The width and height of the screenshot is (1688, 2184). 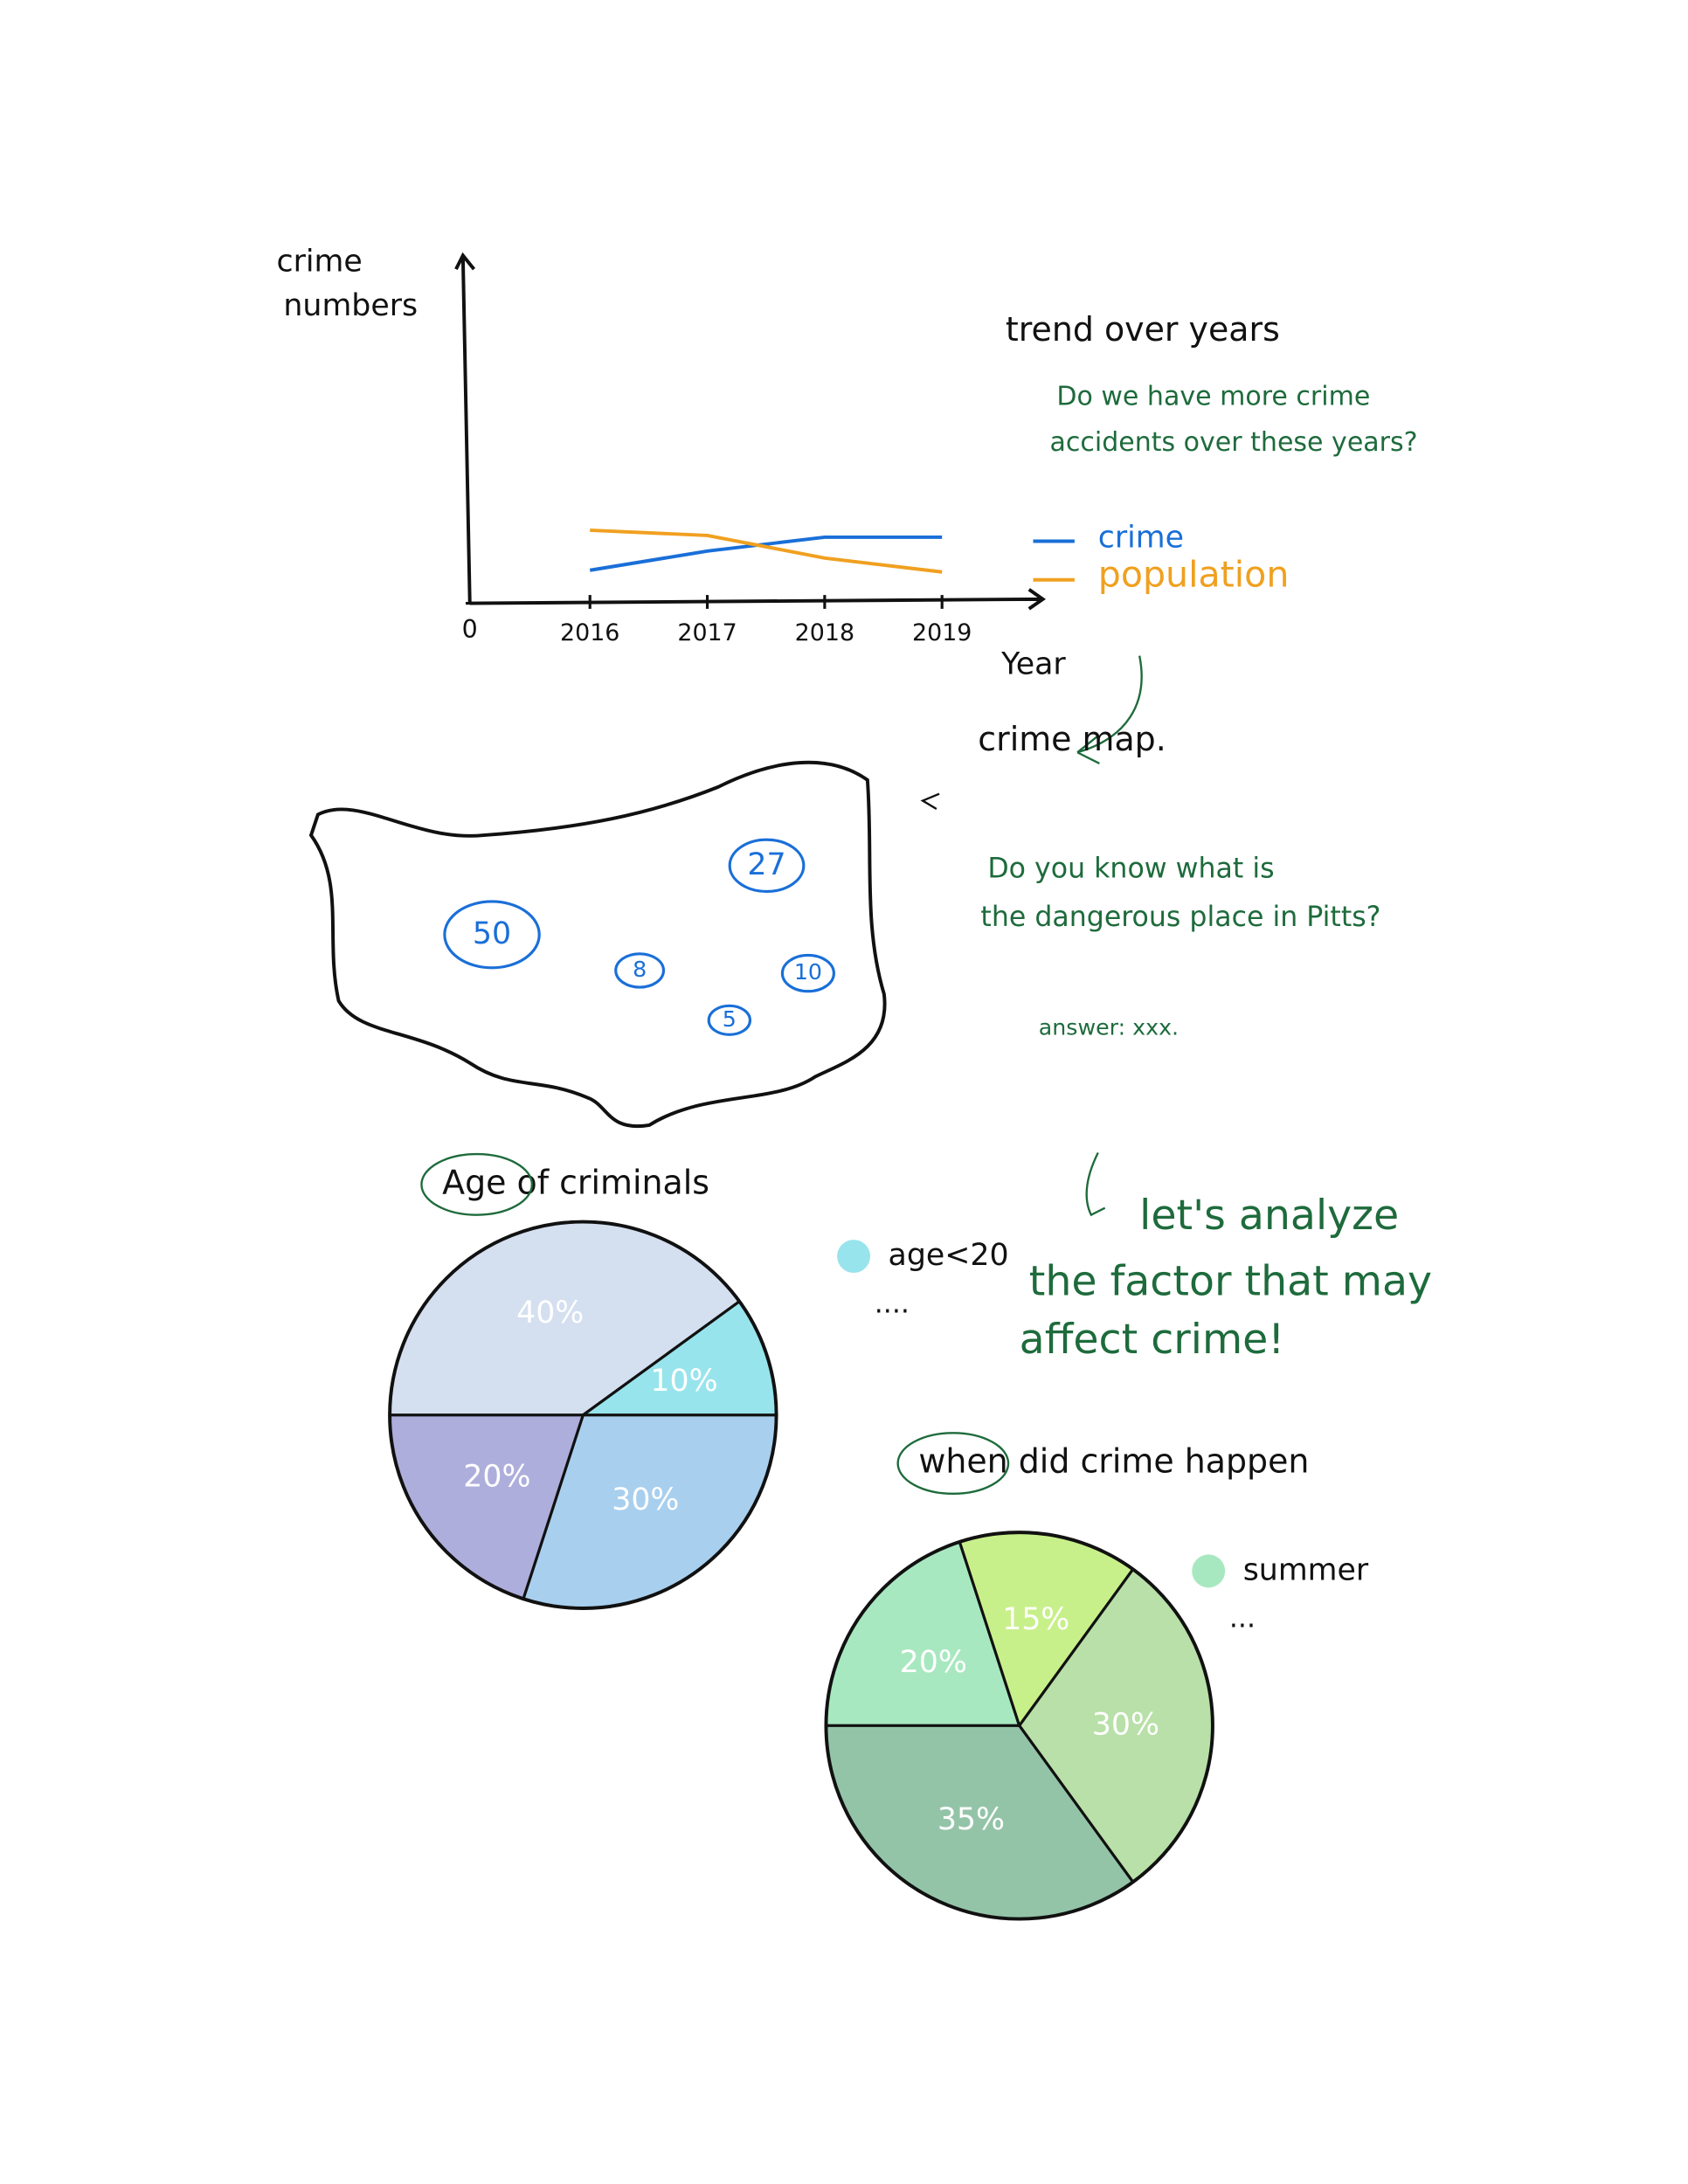 What do you see at coordinates (1306, 1569) in the screenshot?
I see `legend-label: summer` at bounding box center [1306, 1569].